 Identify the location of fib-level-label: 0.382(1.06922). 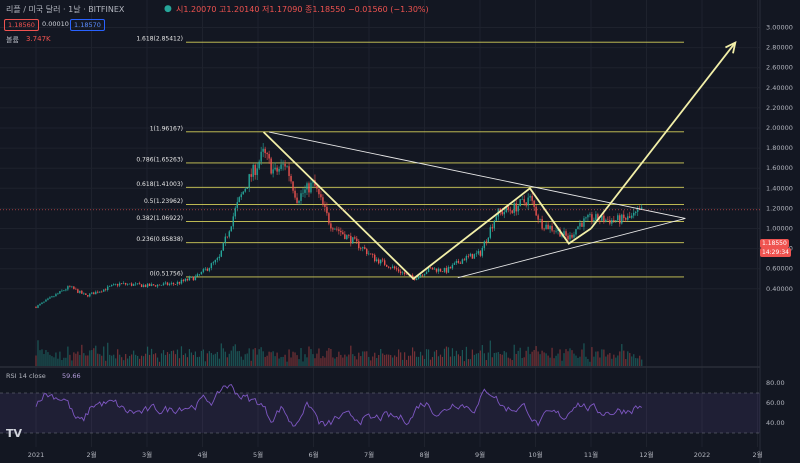
(159, 218).